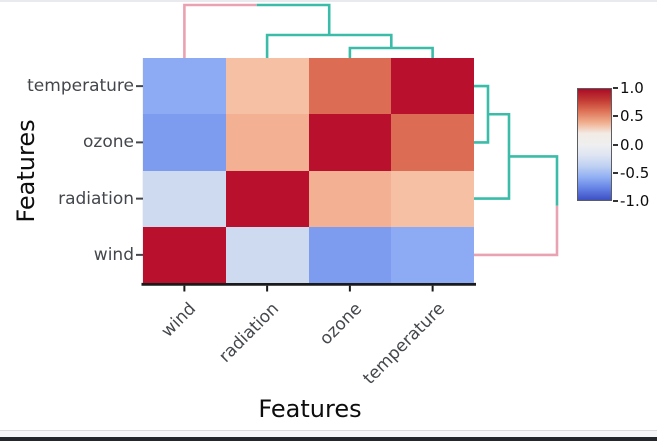 Image resolution: width=657 pixels, height=441 pixels. I want to click on colorbar-gradient, so click(594, 144).